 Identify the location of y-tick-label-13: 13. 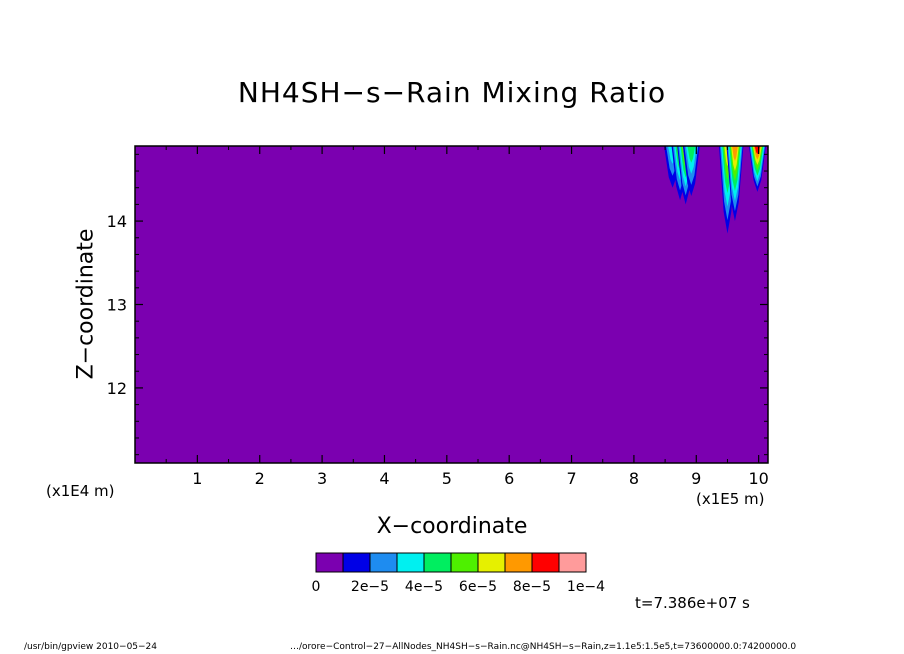
(117, 305).